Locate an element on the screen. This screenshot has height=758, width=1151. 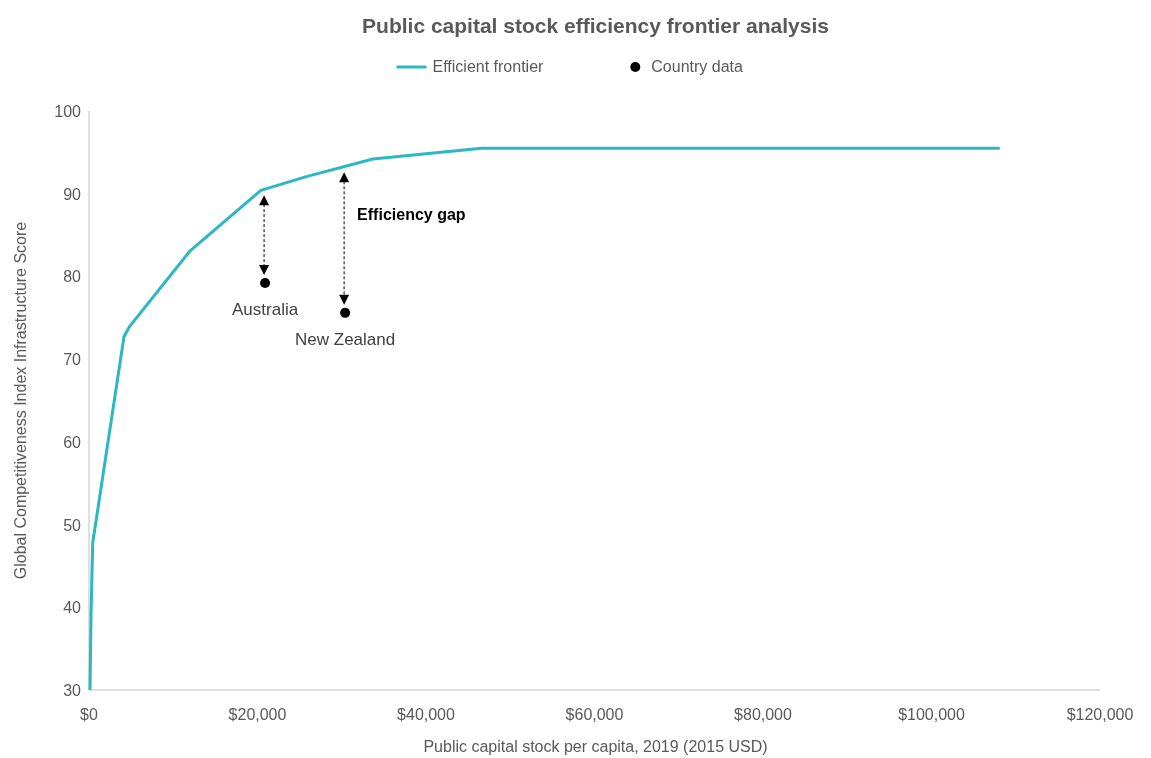
y-tick-label: 50 is located at coordinates (72, 525).